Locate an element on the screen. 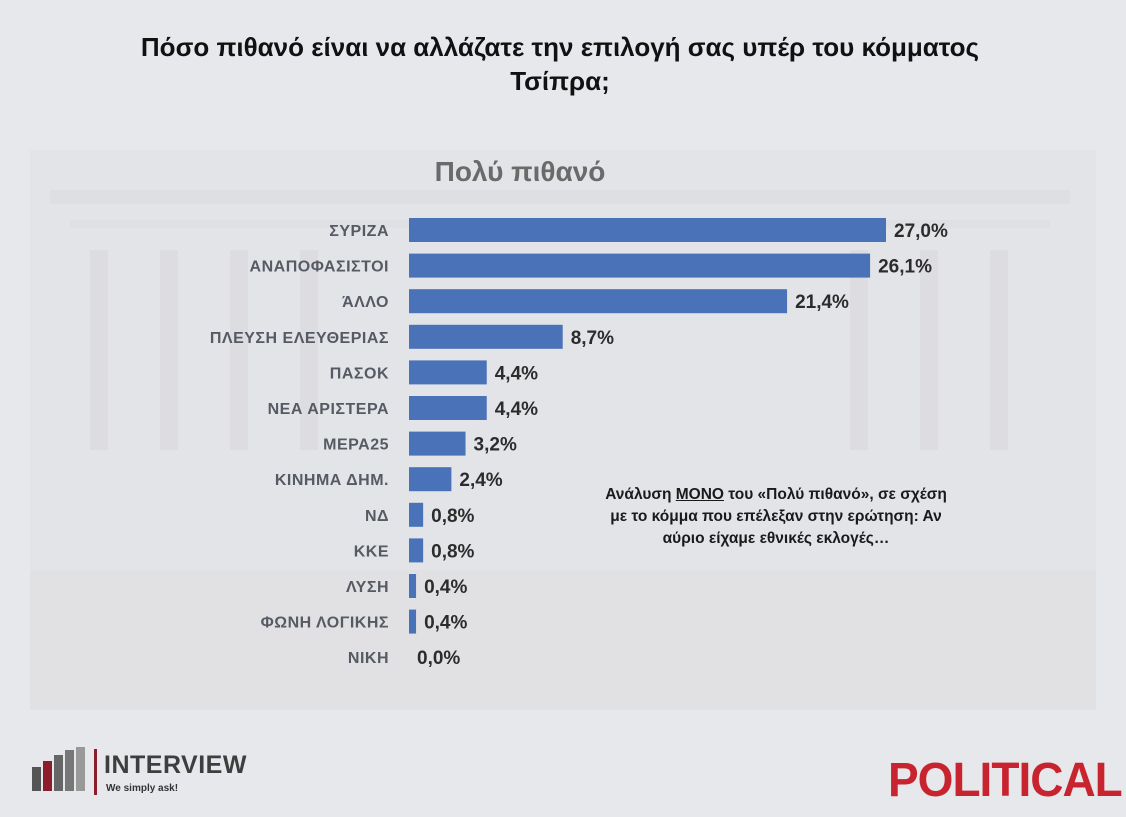  page-title-line-2: Τσίπρα; is located at coordinates (560, 81).